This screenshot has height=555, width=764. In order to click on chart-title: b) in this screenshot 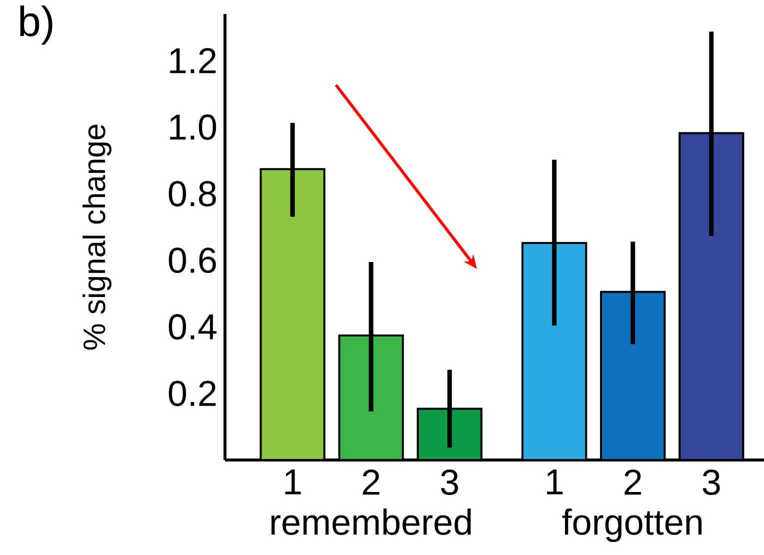, I will do `click(36, 25)`.